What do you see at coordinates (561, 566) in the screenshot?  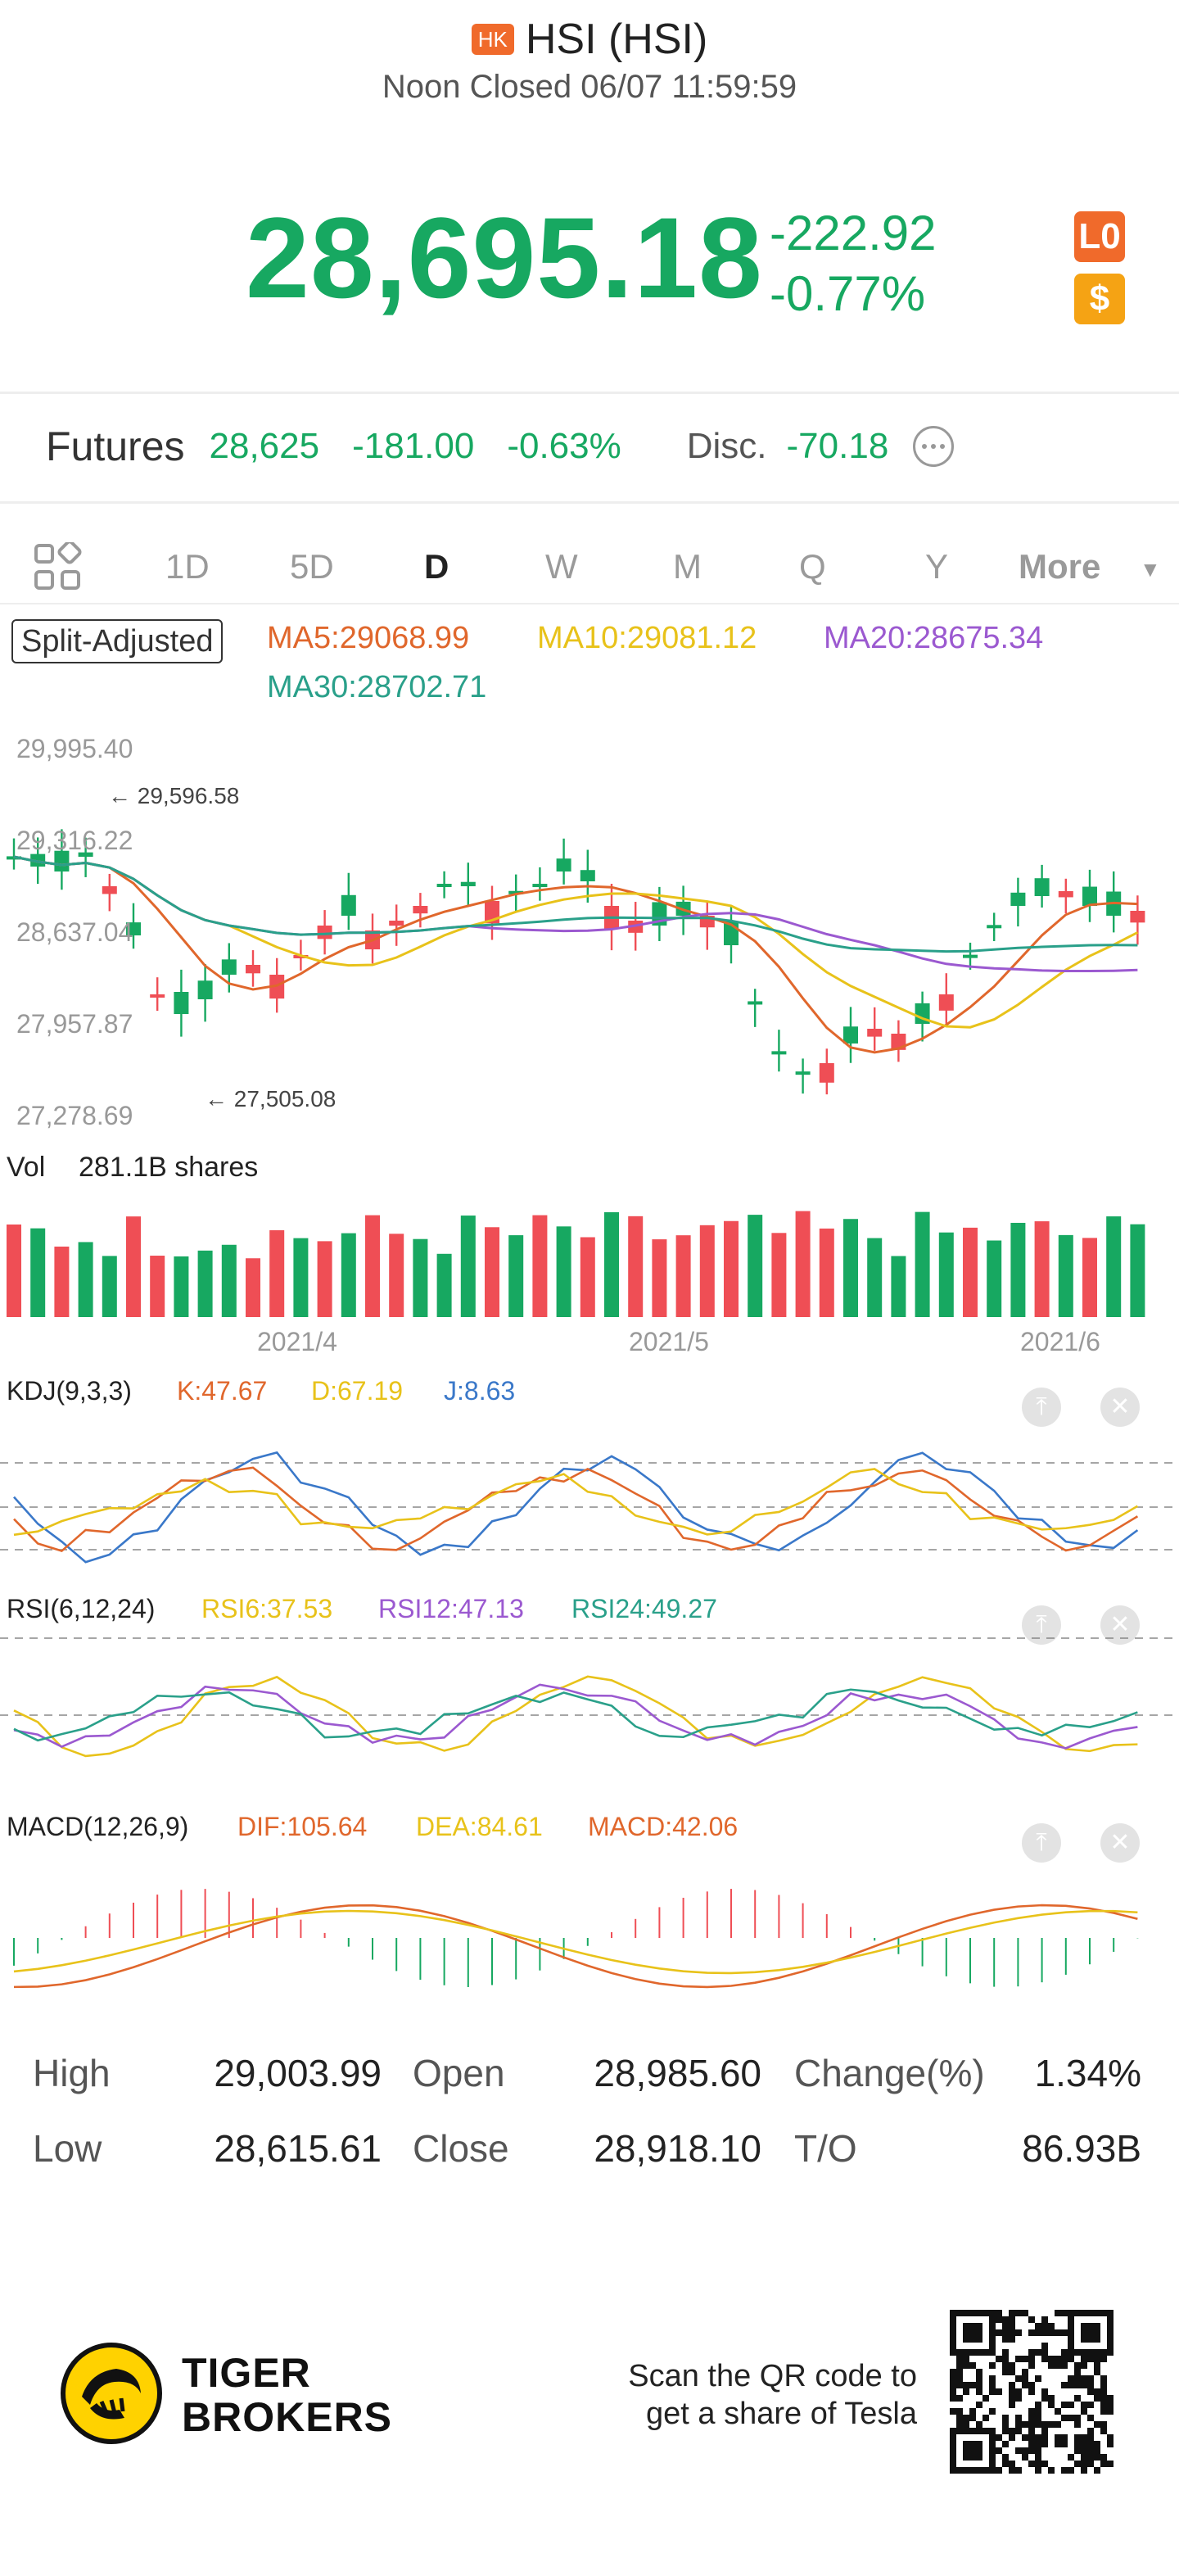 I see `tab-week: W` at bounding box center [561, 566].